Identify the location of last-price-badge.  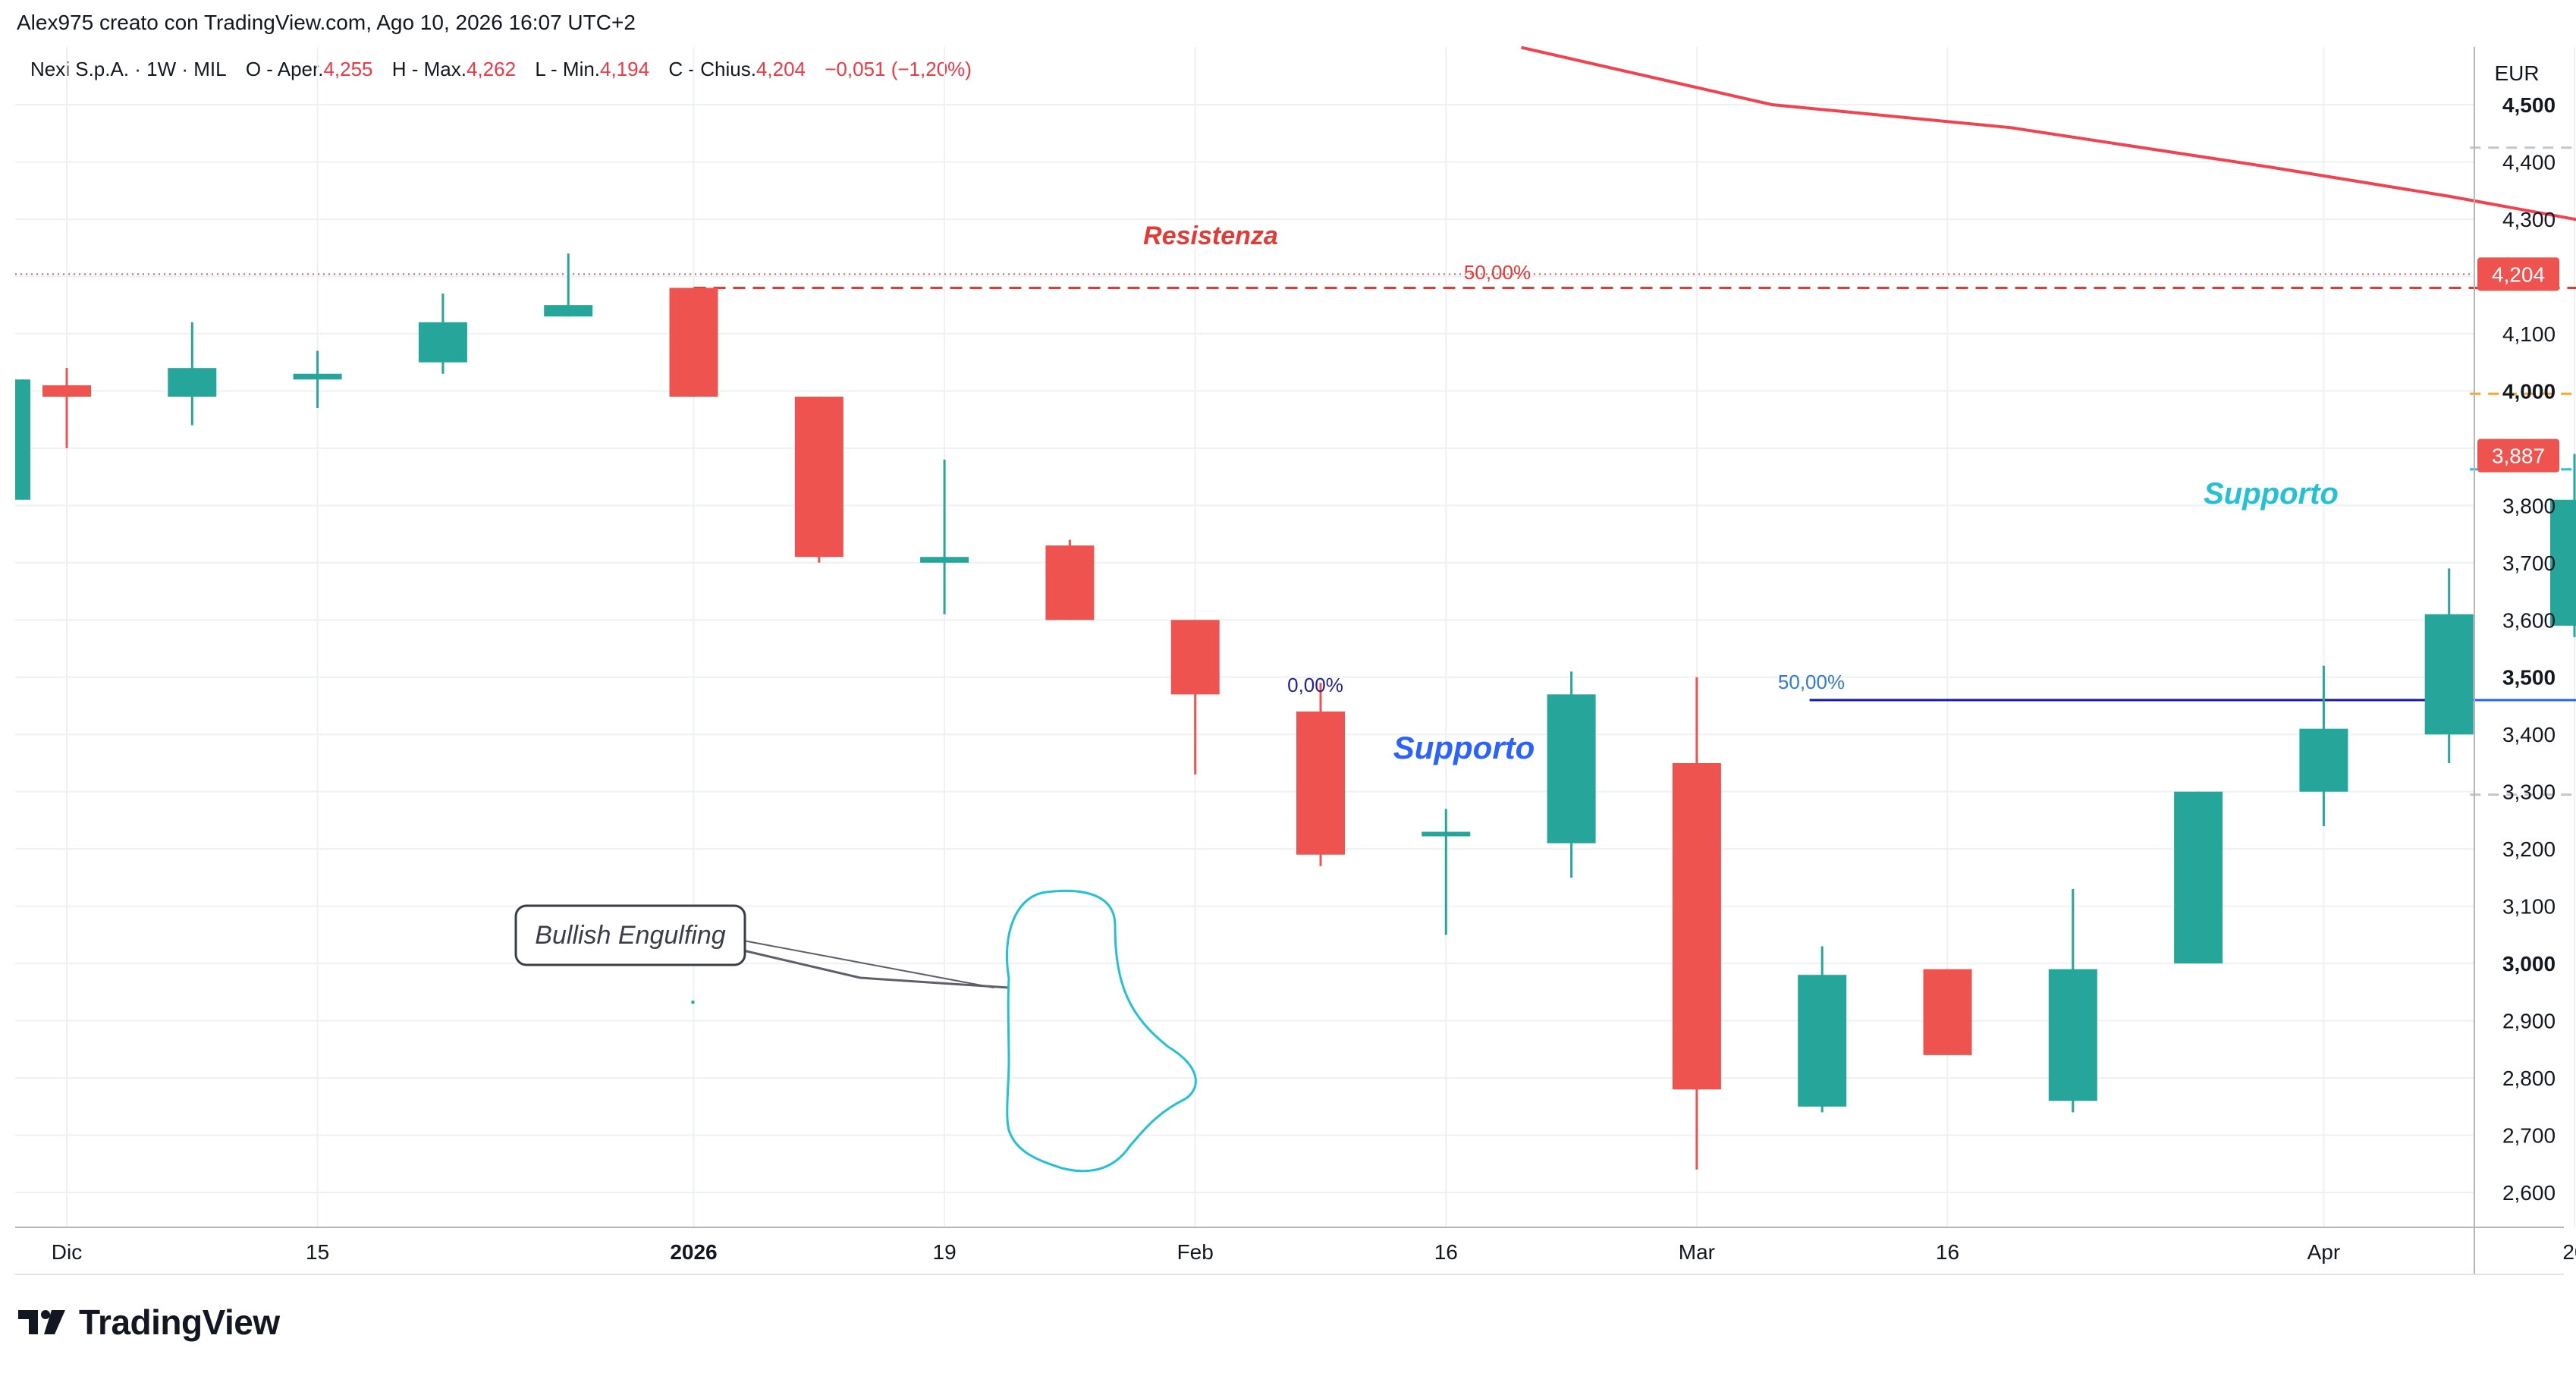
(2518, 274).